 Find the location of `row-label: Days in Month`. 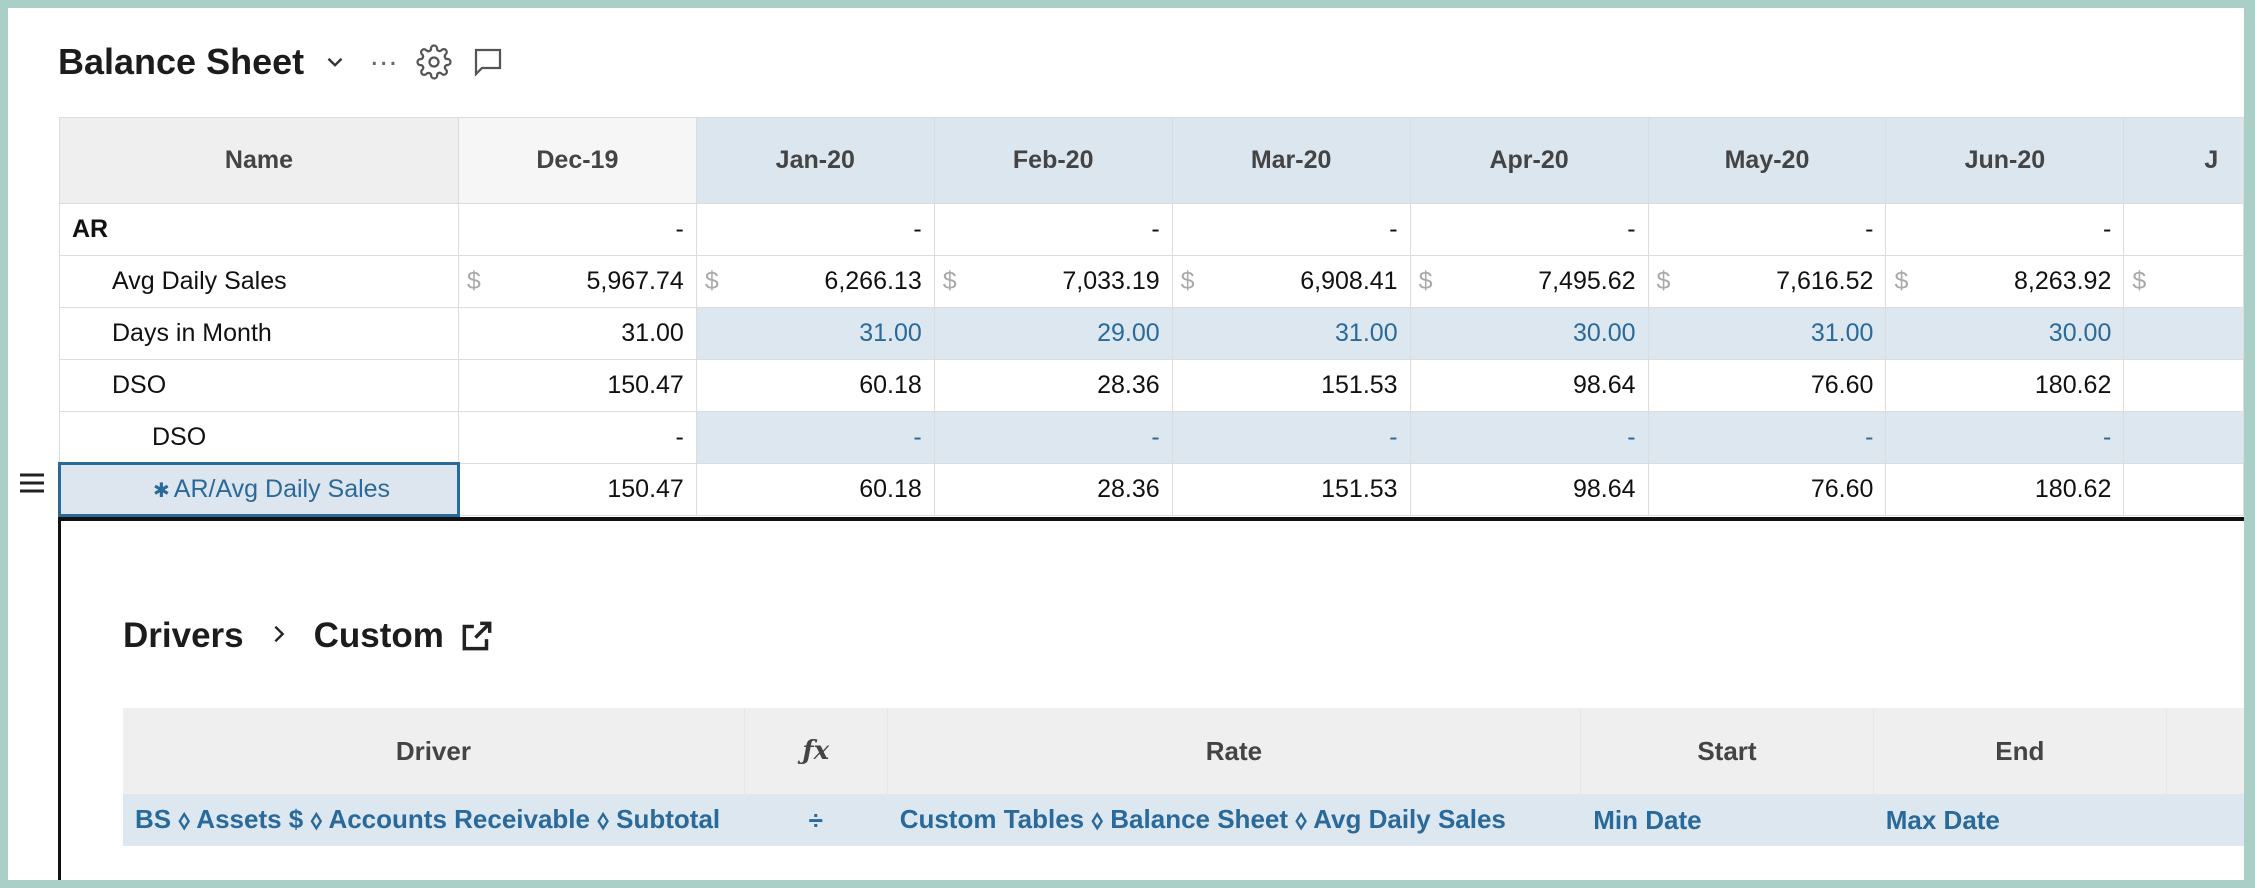

row-label: Days in Month is located at coordinates (259, 333).